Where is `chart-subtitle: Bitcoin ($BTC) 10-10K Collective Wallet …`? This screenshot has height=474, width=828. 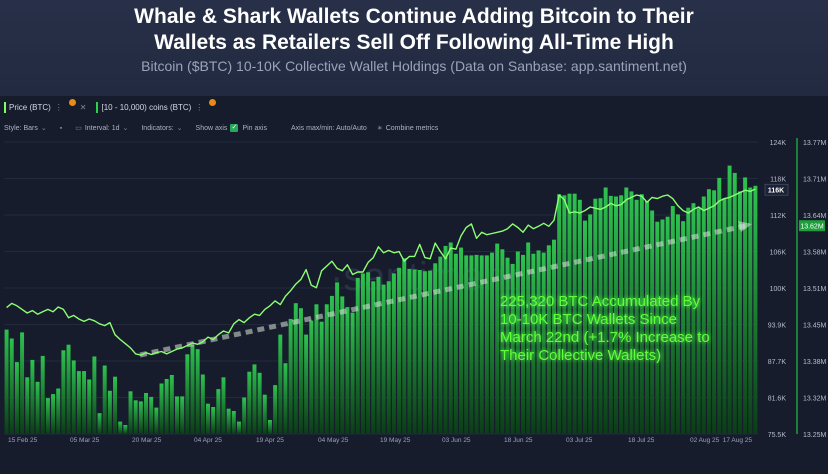
chart-subtitle: Bitcoin ($BTC) 10-10K Collective Wallet … is located at coordinates (414, 66).